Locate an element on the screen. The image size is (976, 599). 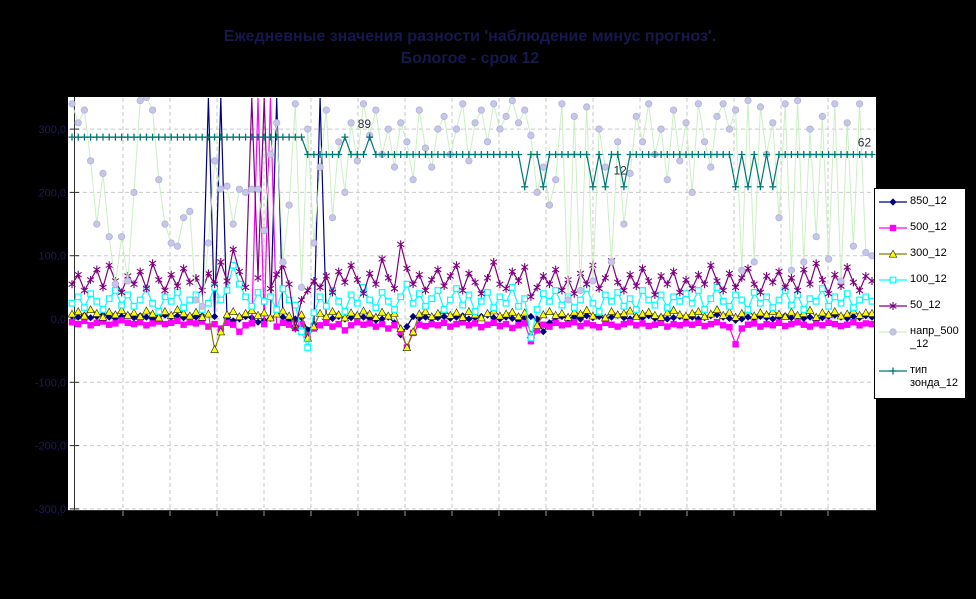
data-label: 89 is located at coordinates (365, 124).